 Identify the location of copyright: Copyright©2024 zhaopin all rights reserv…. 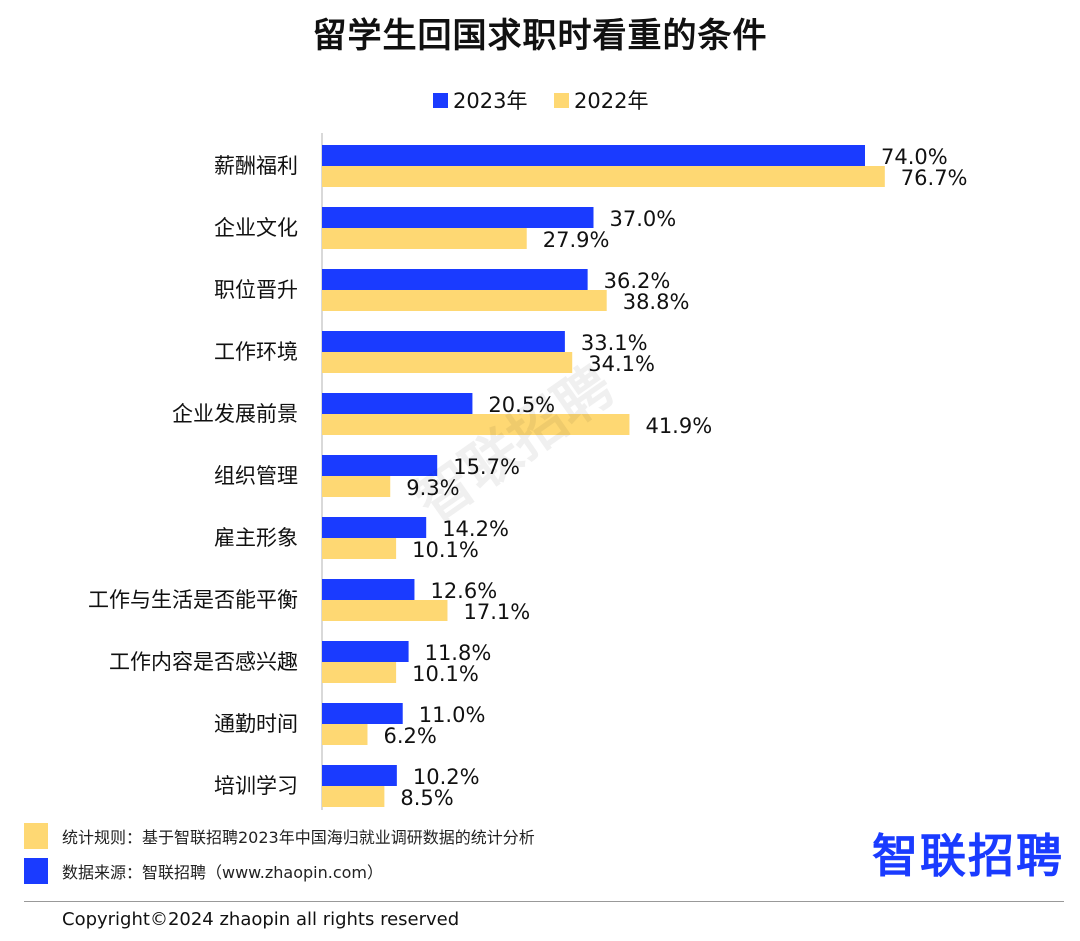
(261, 919).